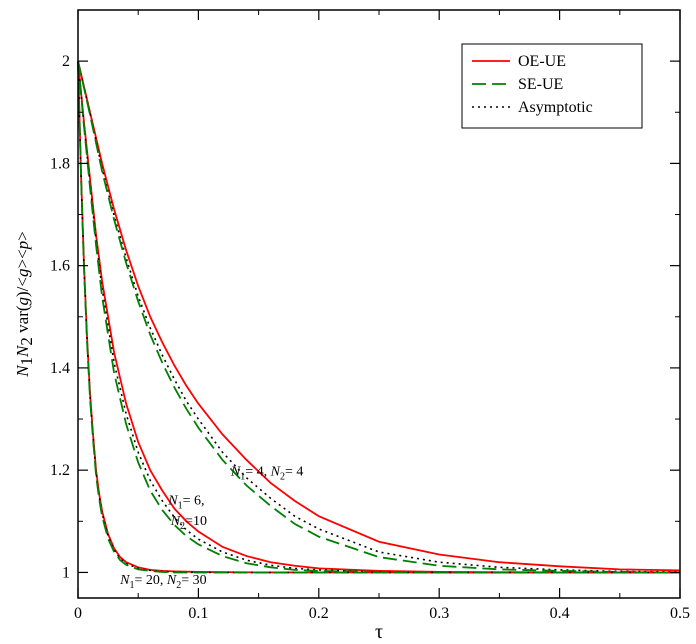 This screenshot has height=644, width=696. What do you see at coordinates (319, 613) in the screenshot?
I see `x-tick-label: 0.2` at bounding box center [319, 613].